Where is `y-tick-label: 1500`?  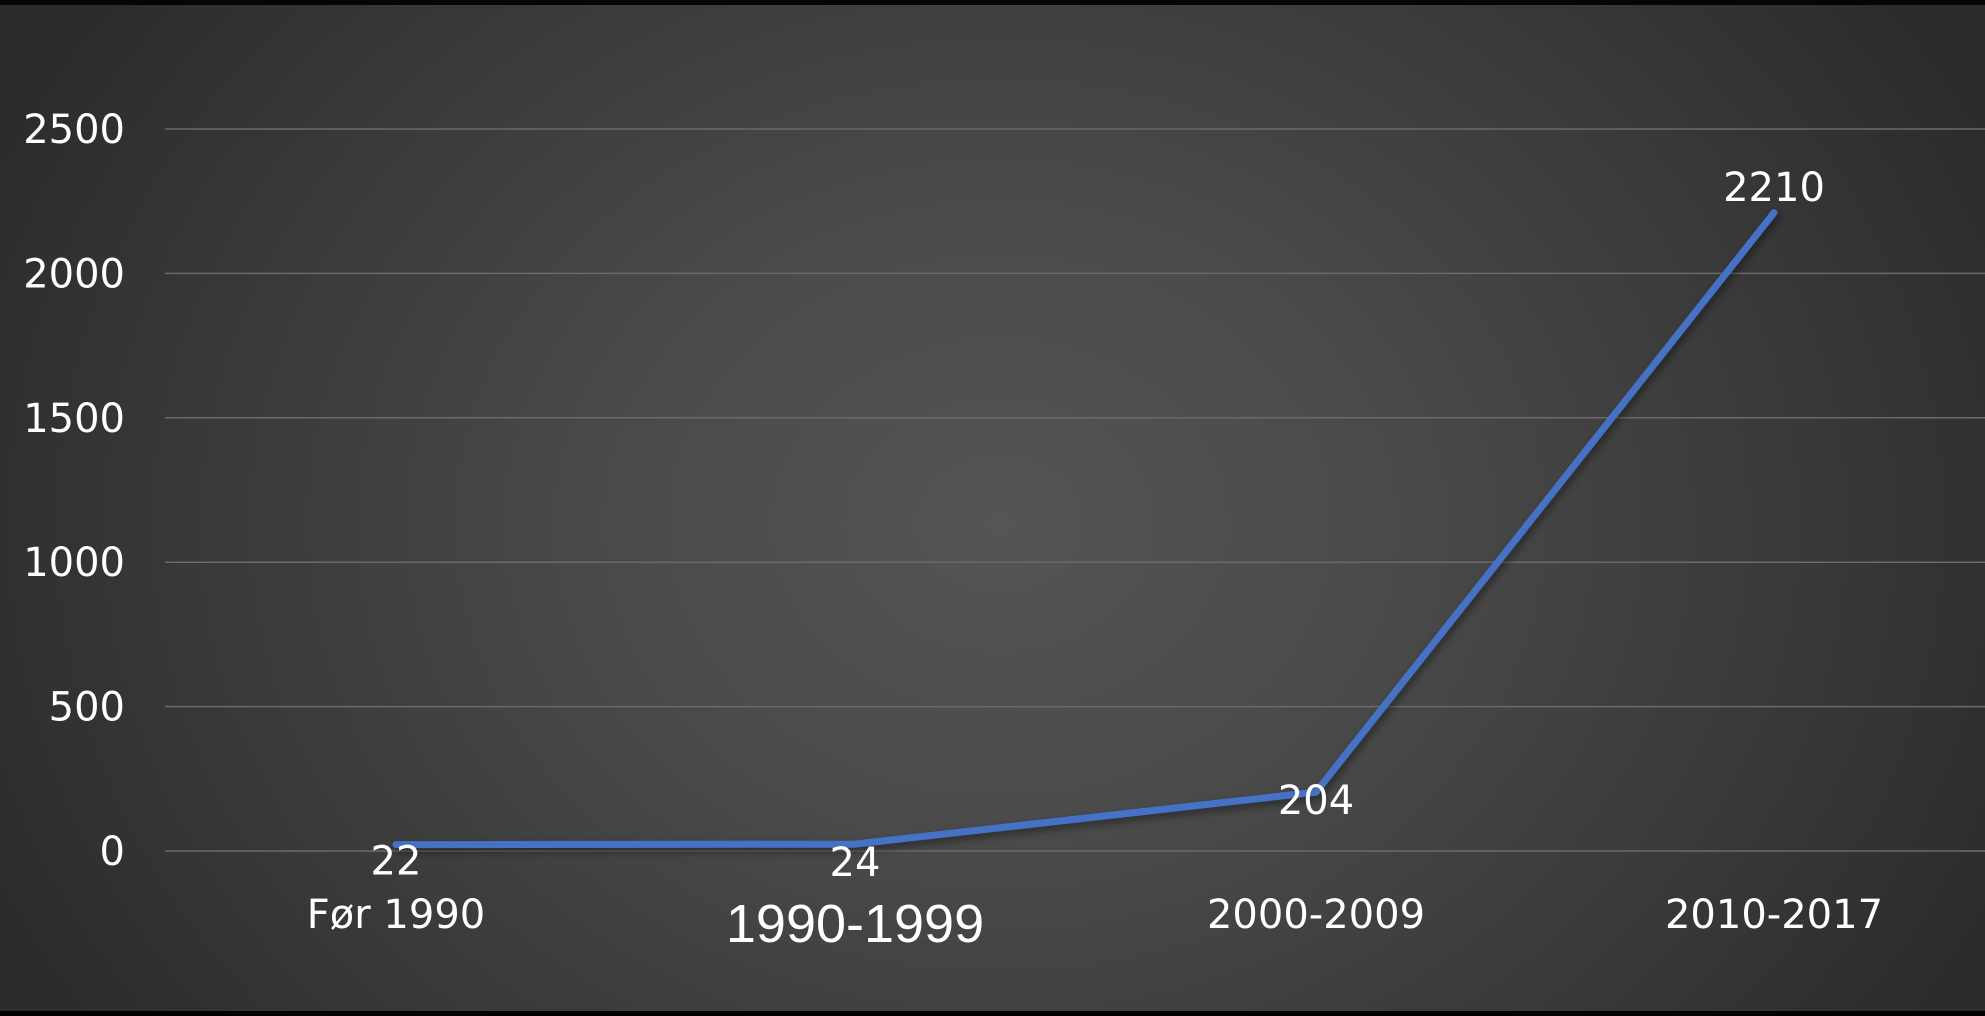 y-tick-label: 1500 is located at coordinates (74, 419).